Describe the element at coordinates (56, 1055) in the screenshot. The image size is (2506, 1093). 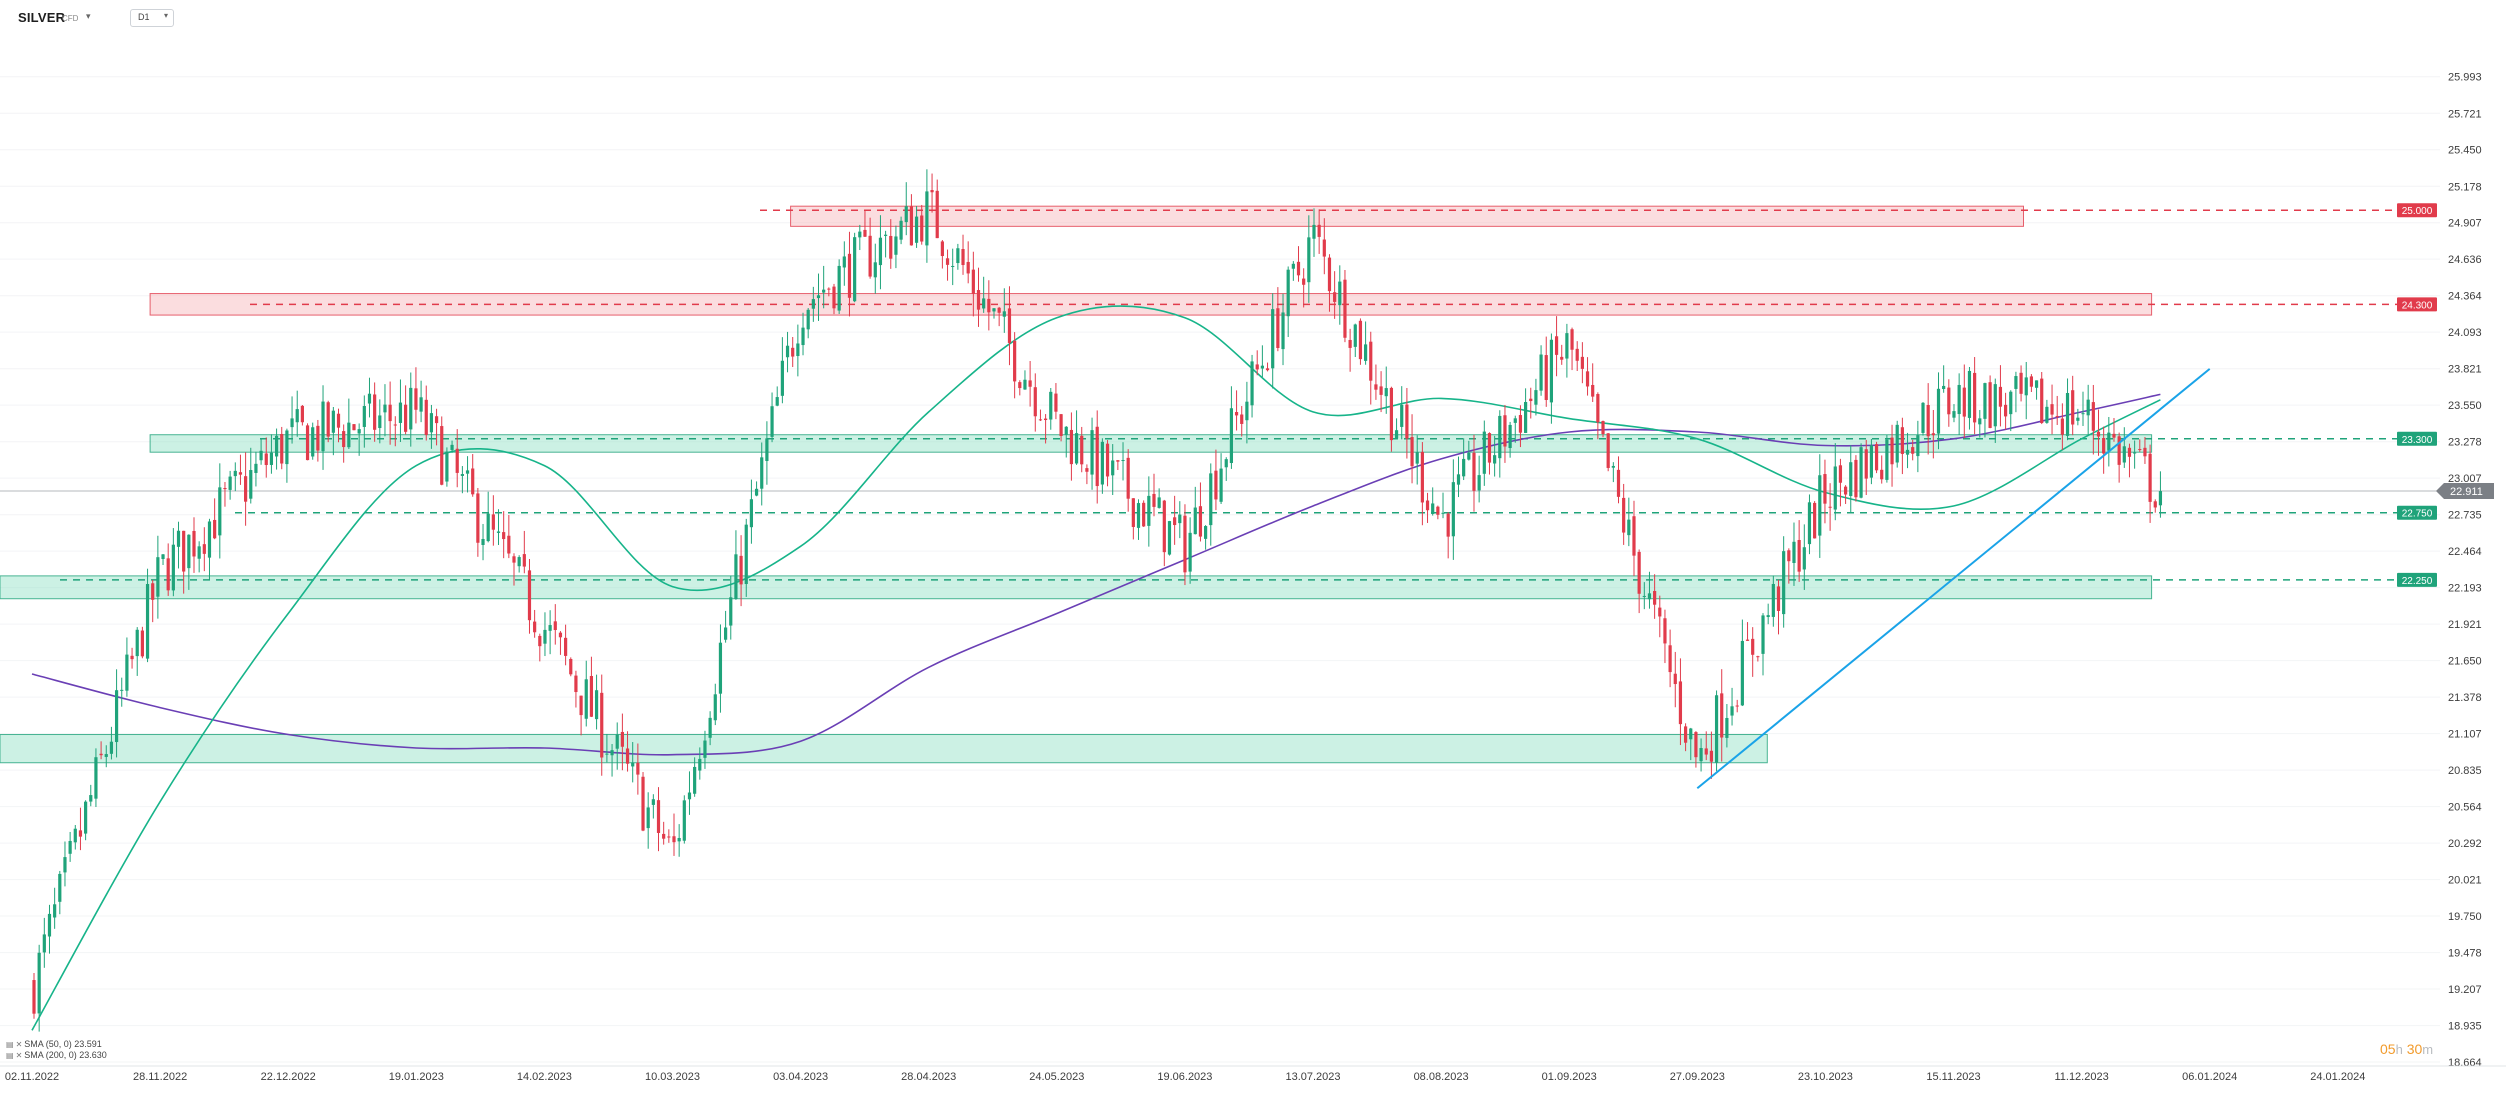
I see `legend-row-sma200: ▤ ✕ SMA (200, 0) 23.630` at that location.